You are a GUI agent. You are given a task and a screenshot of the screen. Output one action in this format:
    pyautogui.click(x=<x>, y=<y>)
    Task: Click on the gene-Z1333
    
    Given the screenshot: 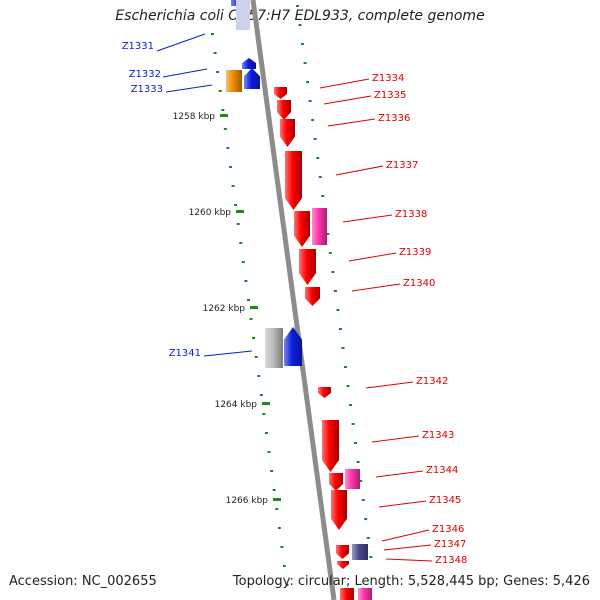 What is the action you would take?
    pyautogui.click(x=252, y=78)
    